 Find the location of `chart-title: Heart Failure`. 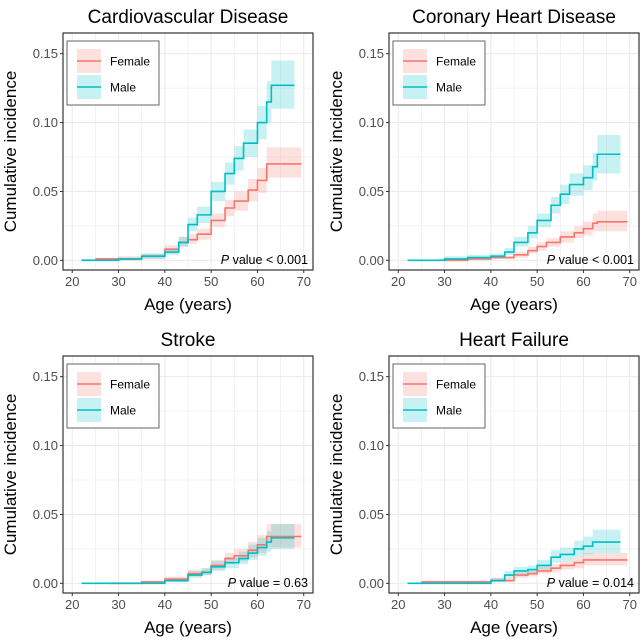

chart-title: Heart Failure is located at coordinates (514, 340).